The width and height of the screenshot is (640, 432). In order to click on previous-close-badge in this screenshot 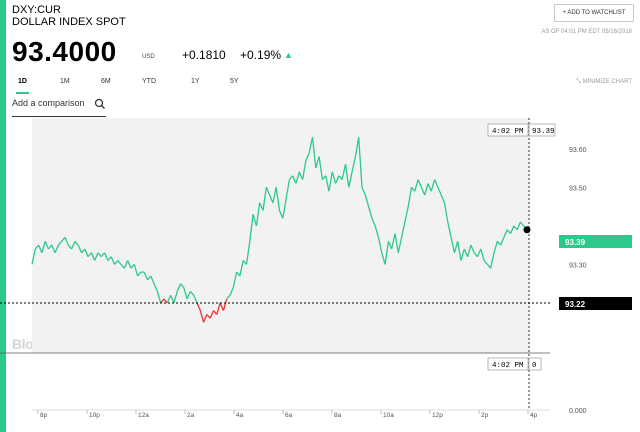, I will do `click(595, 303)`.